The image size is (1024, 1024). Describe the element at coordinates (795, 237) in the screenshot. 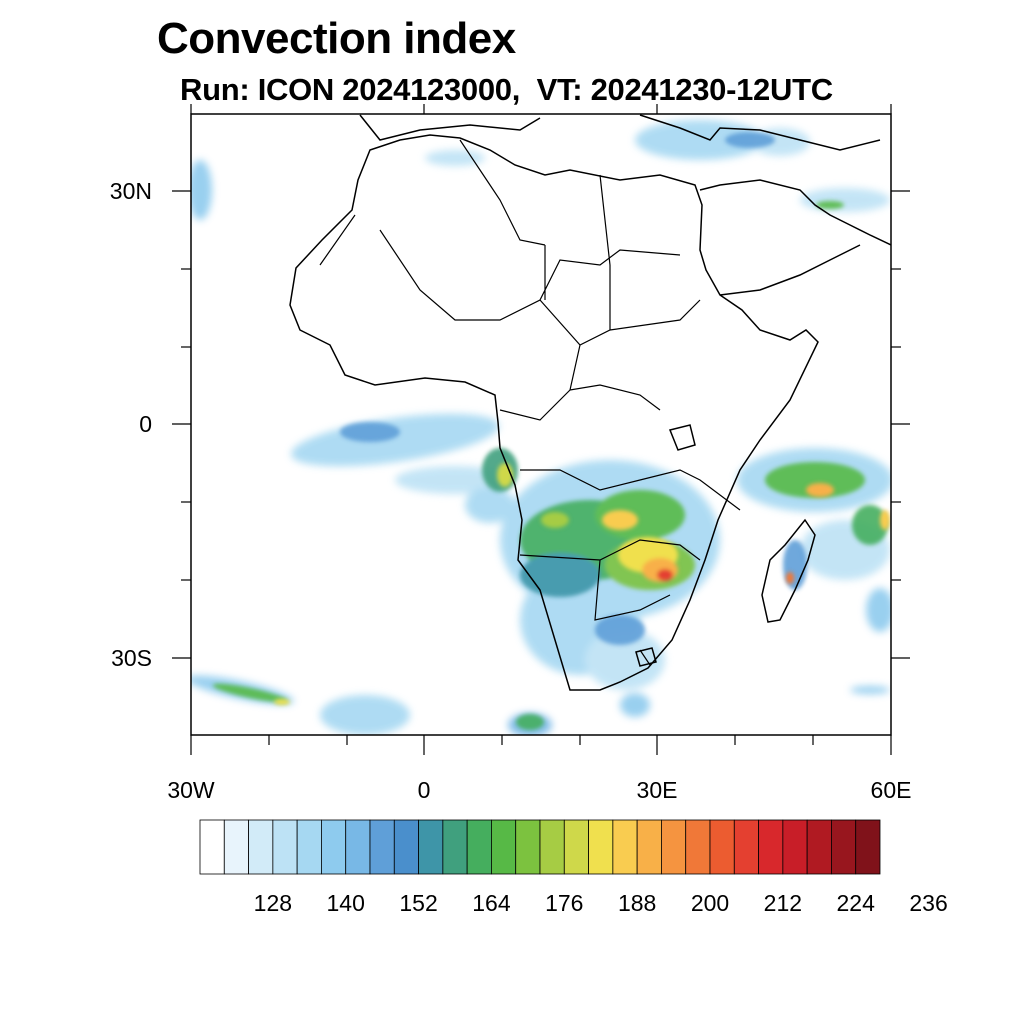

I see `arabia-coastline` at that location.